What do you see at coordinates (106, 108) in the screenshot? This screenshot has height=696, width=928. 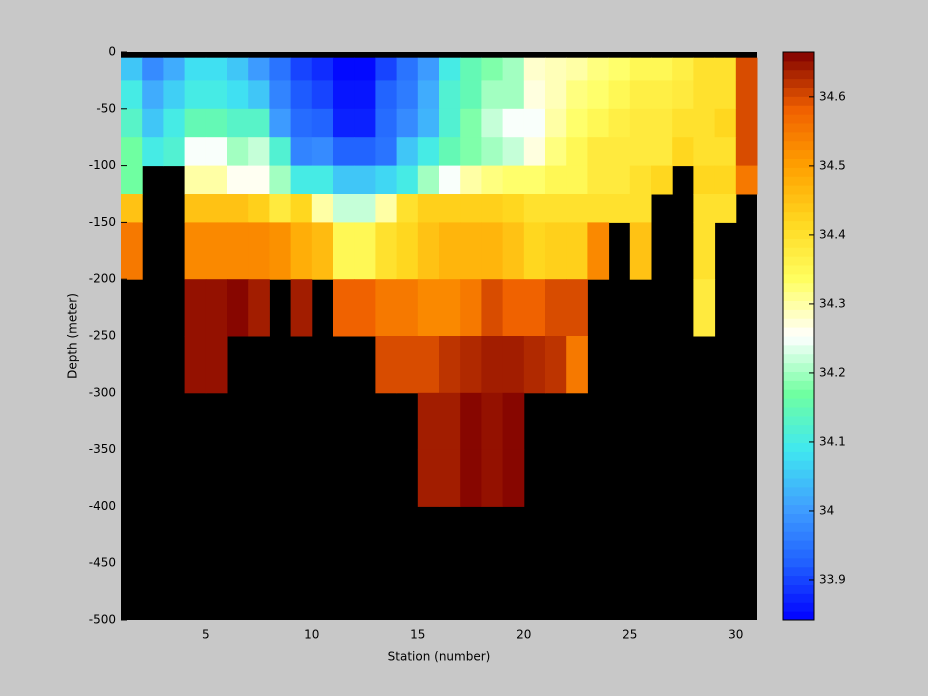 I see `y-tick-label: -50` at bounding box center [106, 108].